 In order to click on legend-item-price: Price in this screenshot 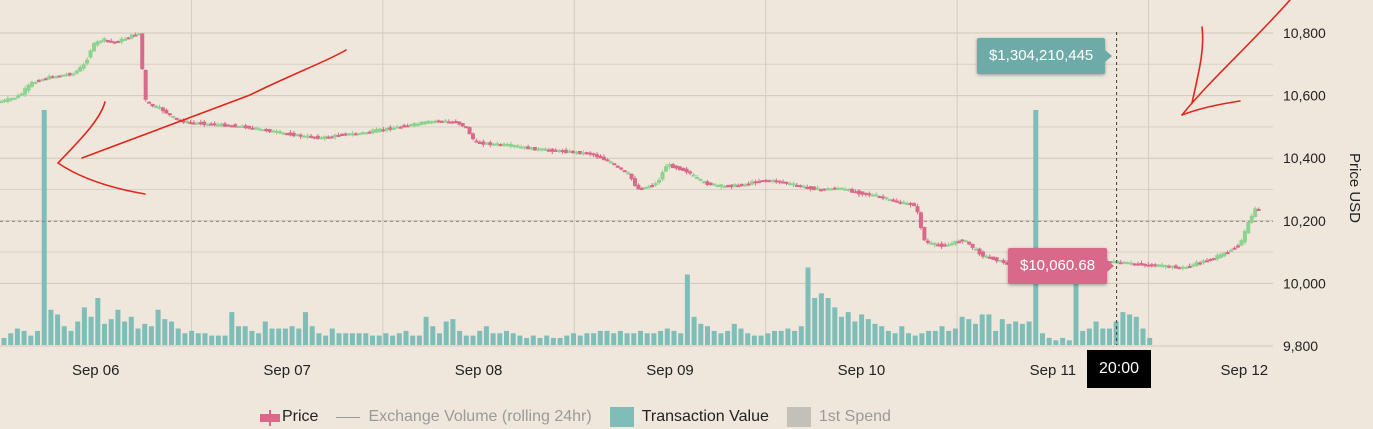, I will do `click(288, 417)`.